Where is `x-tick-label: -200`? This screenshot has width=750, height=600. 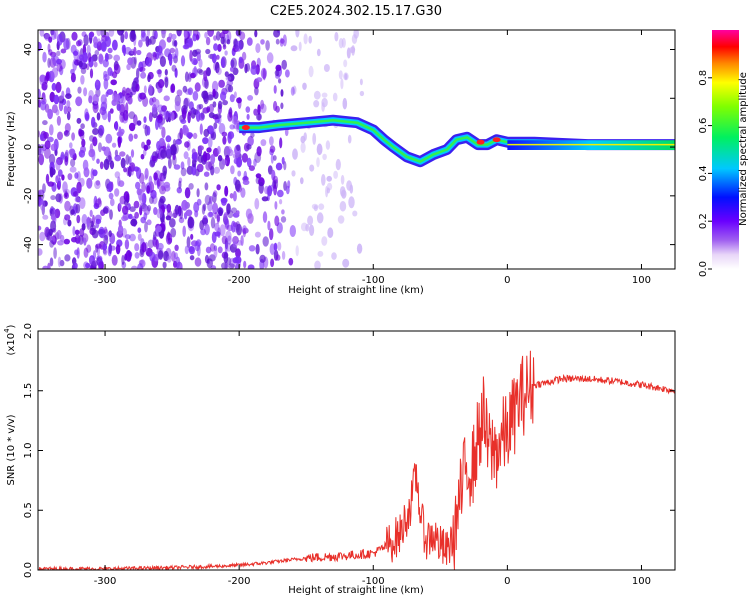
x-tick-label: -200 is located at coordinates (239, 280).